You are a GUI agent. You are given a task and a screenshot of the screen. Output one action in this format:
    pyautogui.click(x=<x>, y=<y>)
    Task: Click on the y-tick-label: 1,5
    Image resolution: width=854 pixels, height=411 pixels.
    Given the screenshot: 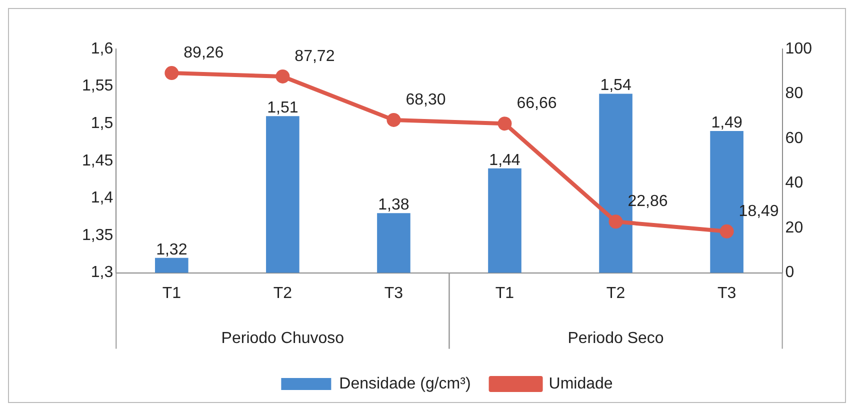 What is the action you would take?
    pyautogui.click(x=102, y=123)
    